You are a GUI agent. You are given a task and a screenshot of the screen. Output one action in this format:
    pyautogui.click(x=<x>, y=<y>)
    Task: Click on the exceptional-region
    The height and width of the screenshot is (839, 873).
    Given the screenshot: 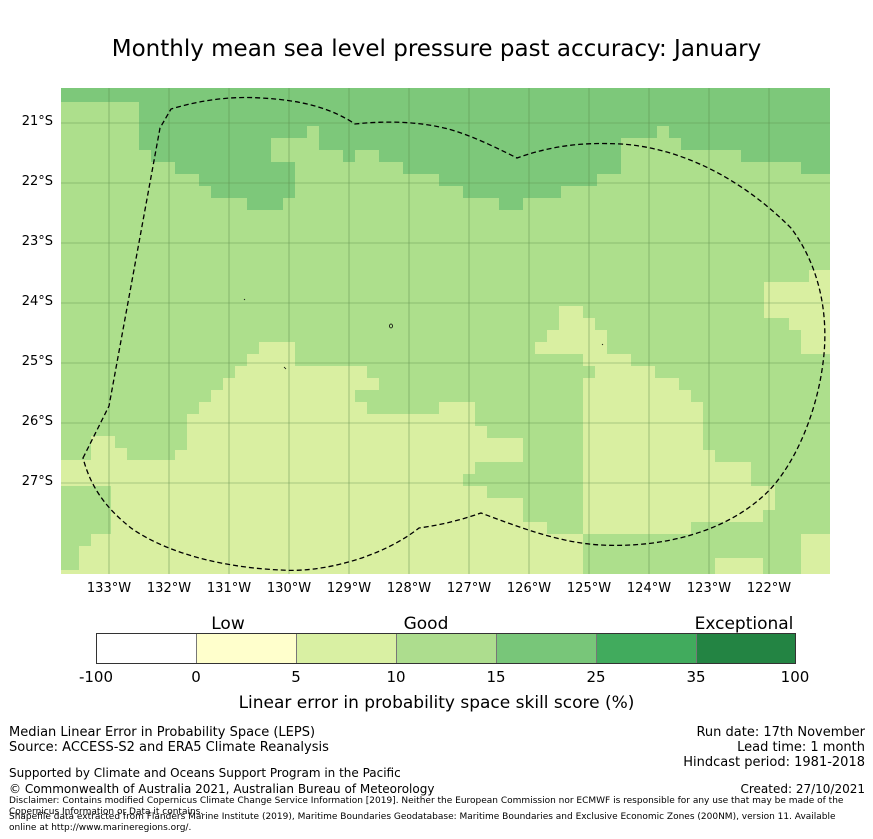 What is the action you would take?
    pyautogui.click(x=445, y=149)
    